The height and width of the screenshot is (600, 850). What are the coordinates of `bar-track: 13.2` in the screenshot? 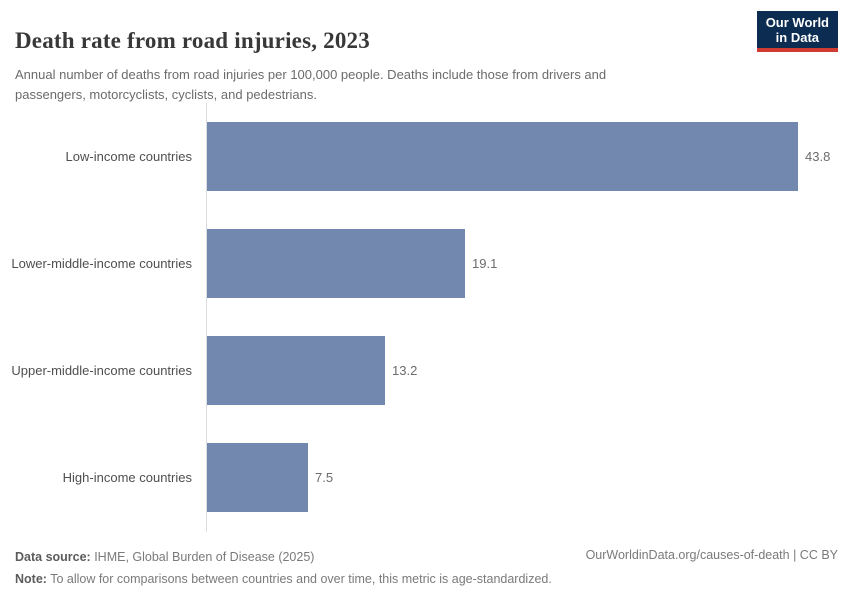 It's located at (528, 370).